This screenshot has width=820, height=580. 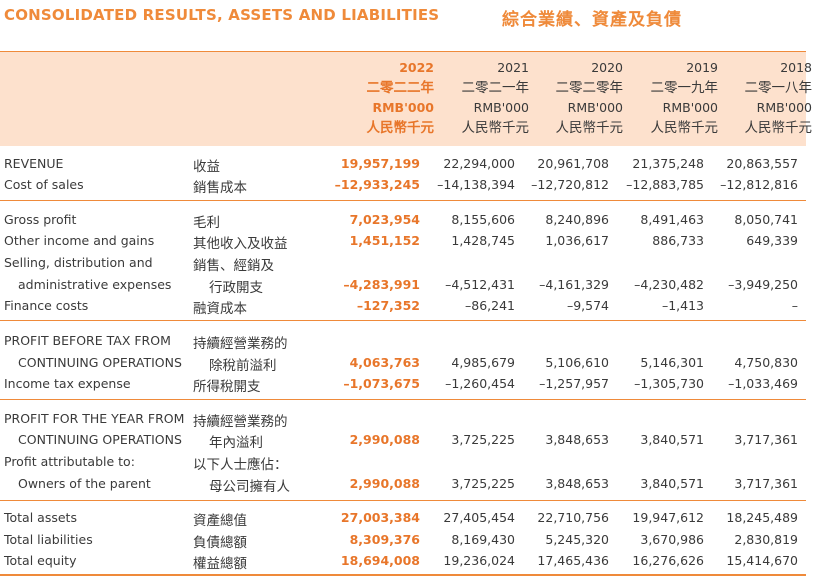 What do you see at coordinates (778, 88) in the screenshot?
I see `column-year-chinese: 二零一八年` at bounding box center [778, 88].